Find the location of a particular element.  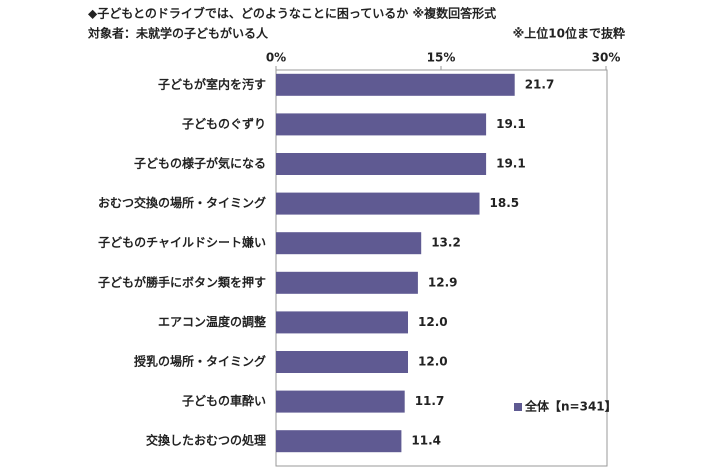

y-tick-label: 子どもの車酔い is located at coordinates (224, 400).